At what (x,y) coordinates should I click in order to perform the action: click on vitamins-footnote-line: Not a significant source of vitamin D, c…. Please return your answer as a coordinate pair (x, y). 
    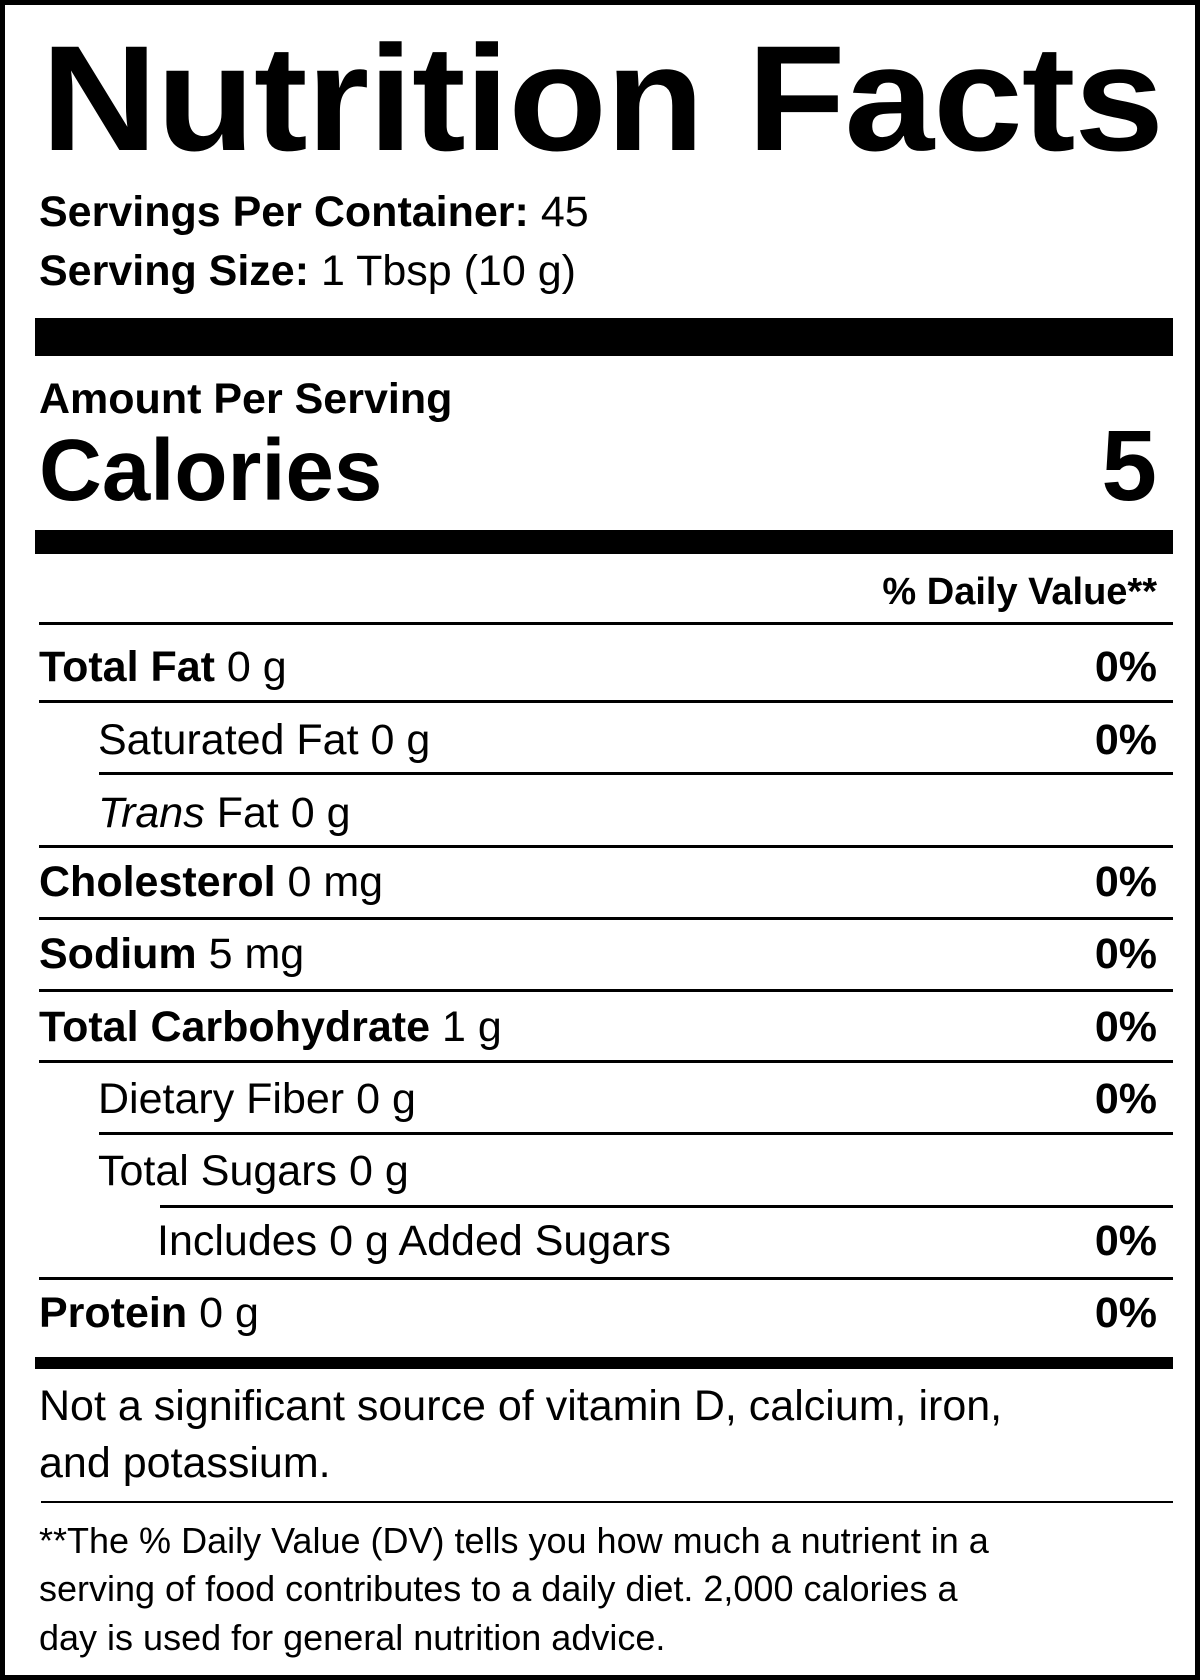
    Looking at the image, I should click on (521, 1406).